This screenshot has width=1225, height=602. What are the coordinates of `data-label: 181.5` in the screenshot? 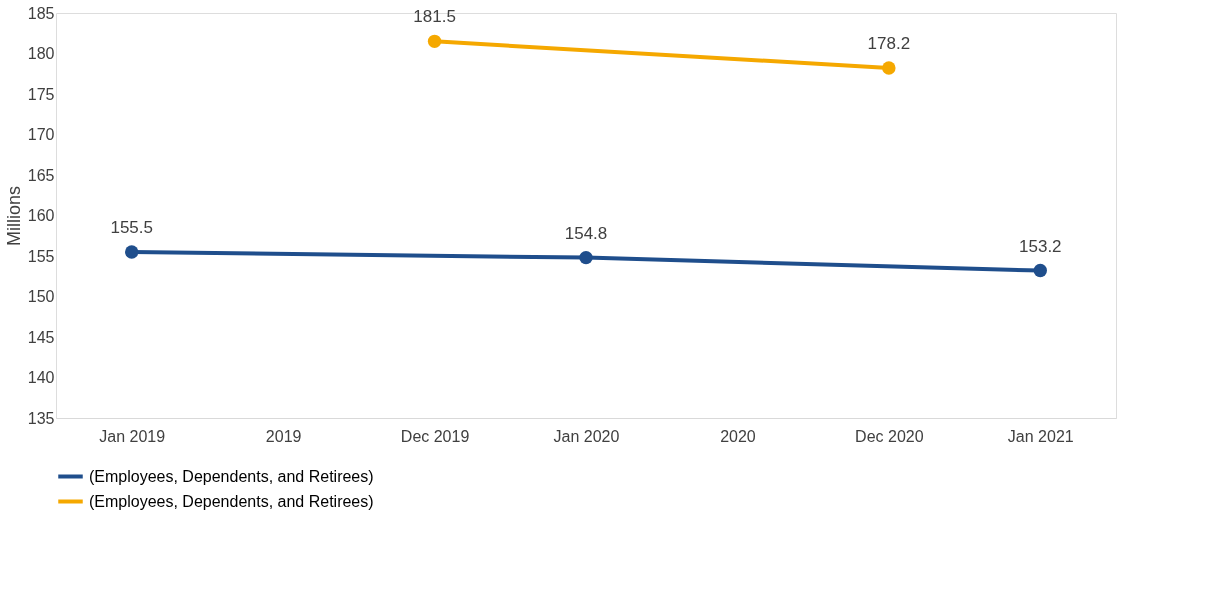 It's located at (434, 17).